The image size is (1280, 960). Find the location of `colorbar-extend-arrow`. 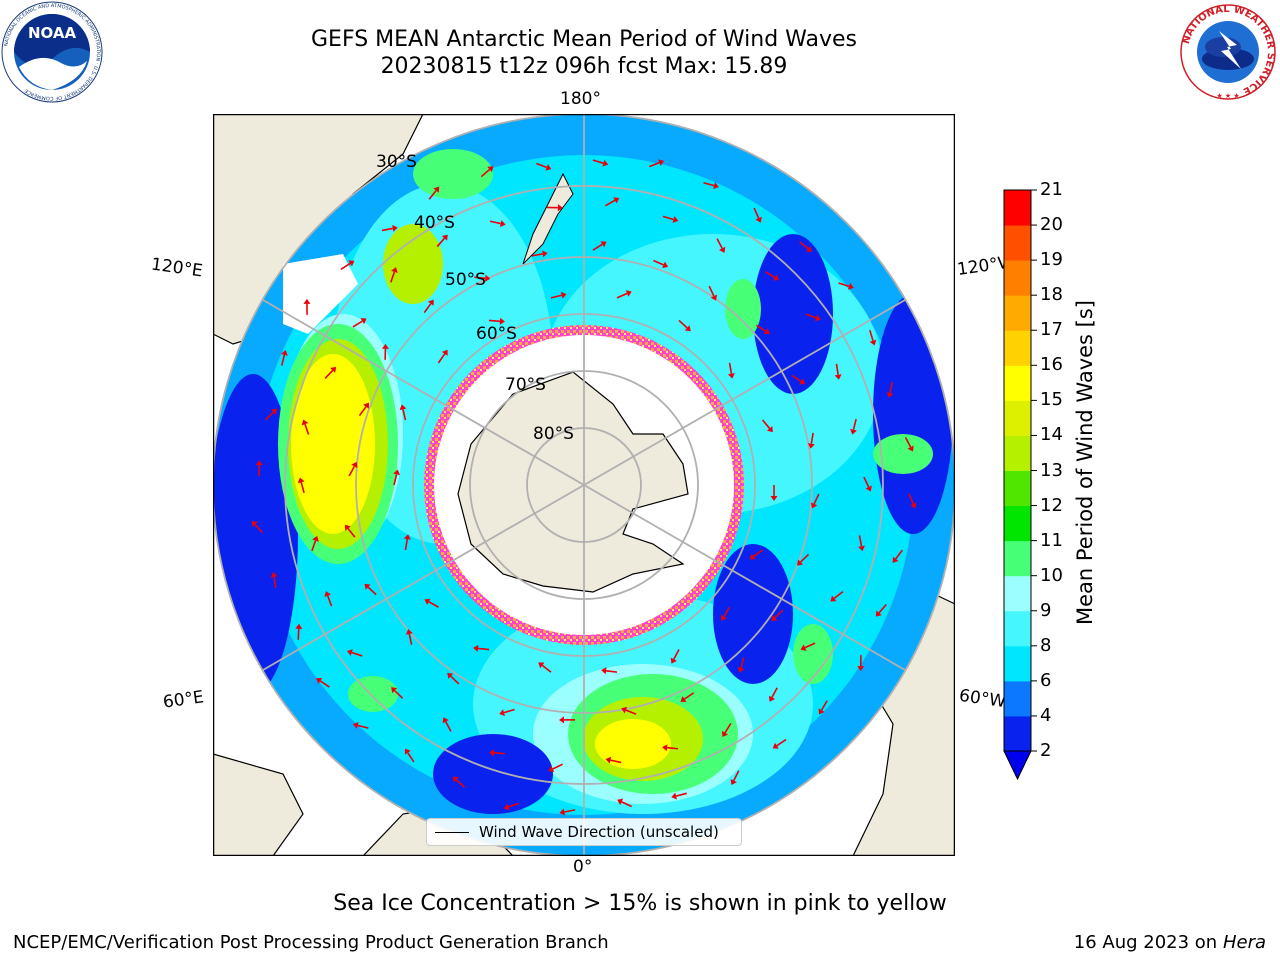

colorbar-extend-arrow is located at coordinates (1017, 765).